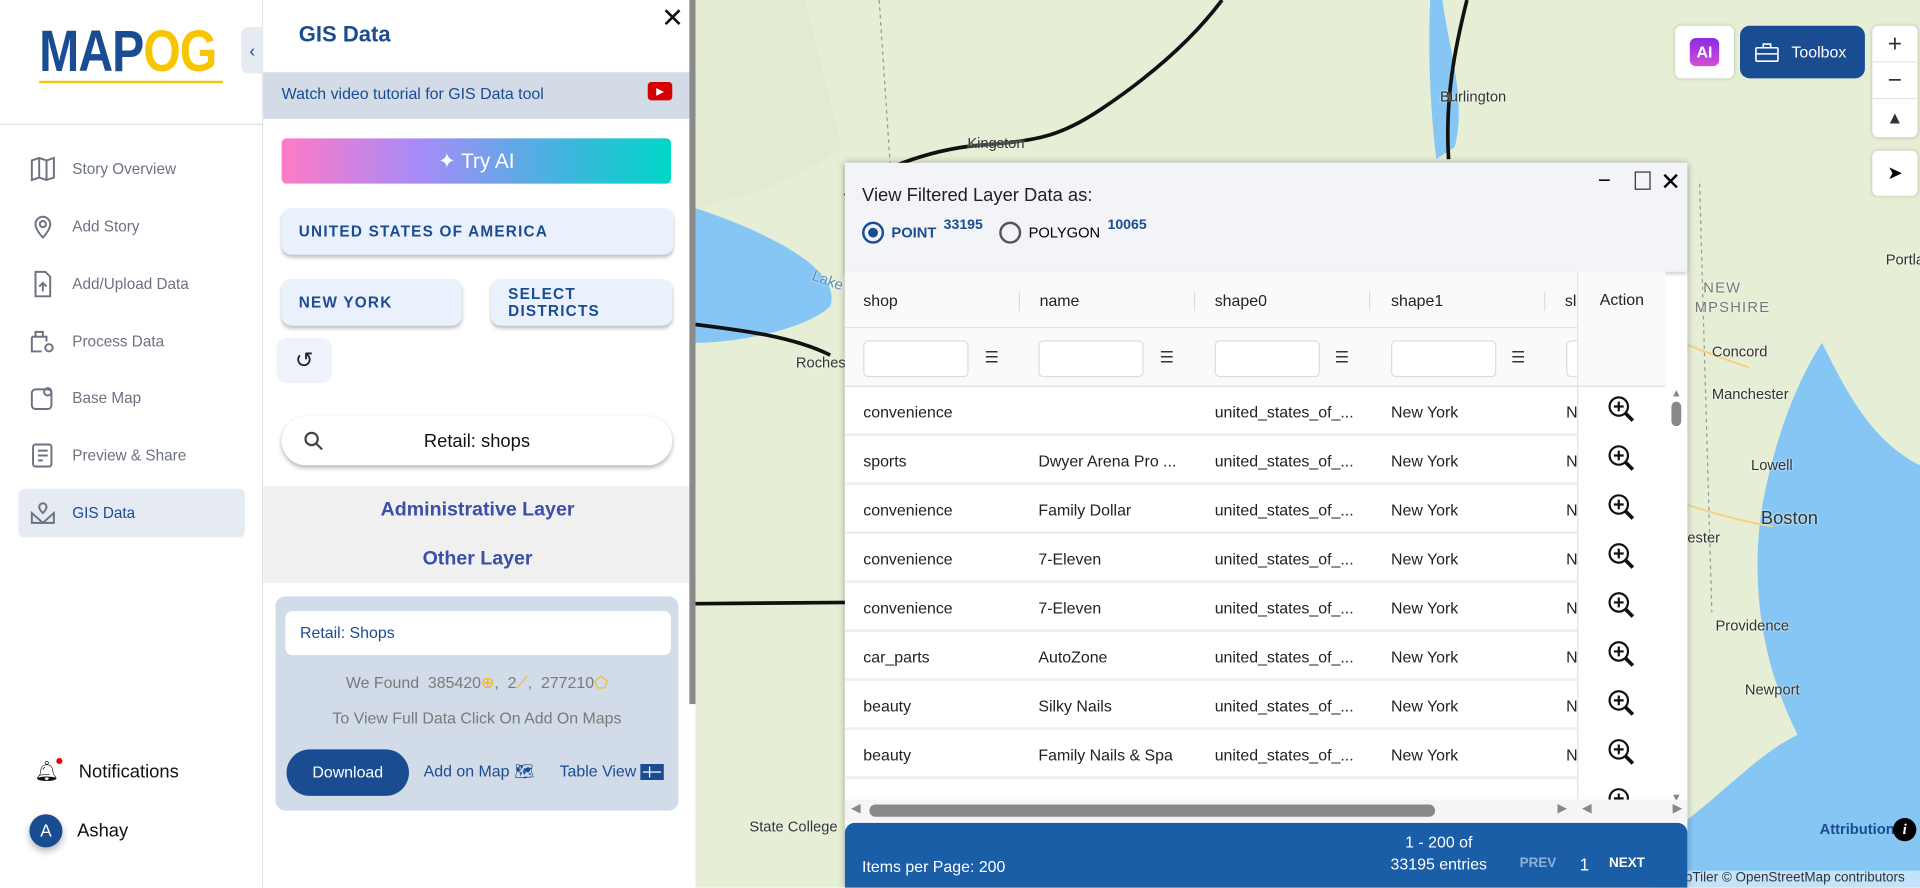 This screenshot has height=888, width=1920. What do you see at coordinates (131, 284) in the screenshot?
I see `sidebar-item-add-upload-data: Add/Upload Data` at bounding box center [131, 284].